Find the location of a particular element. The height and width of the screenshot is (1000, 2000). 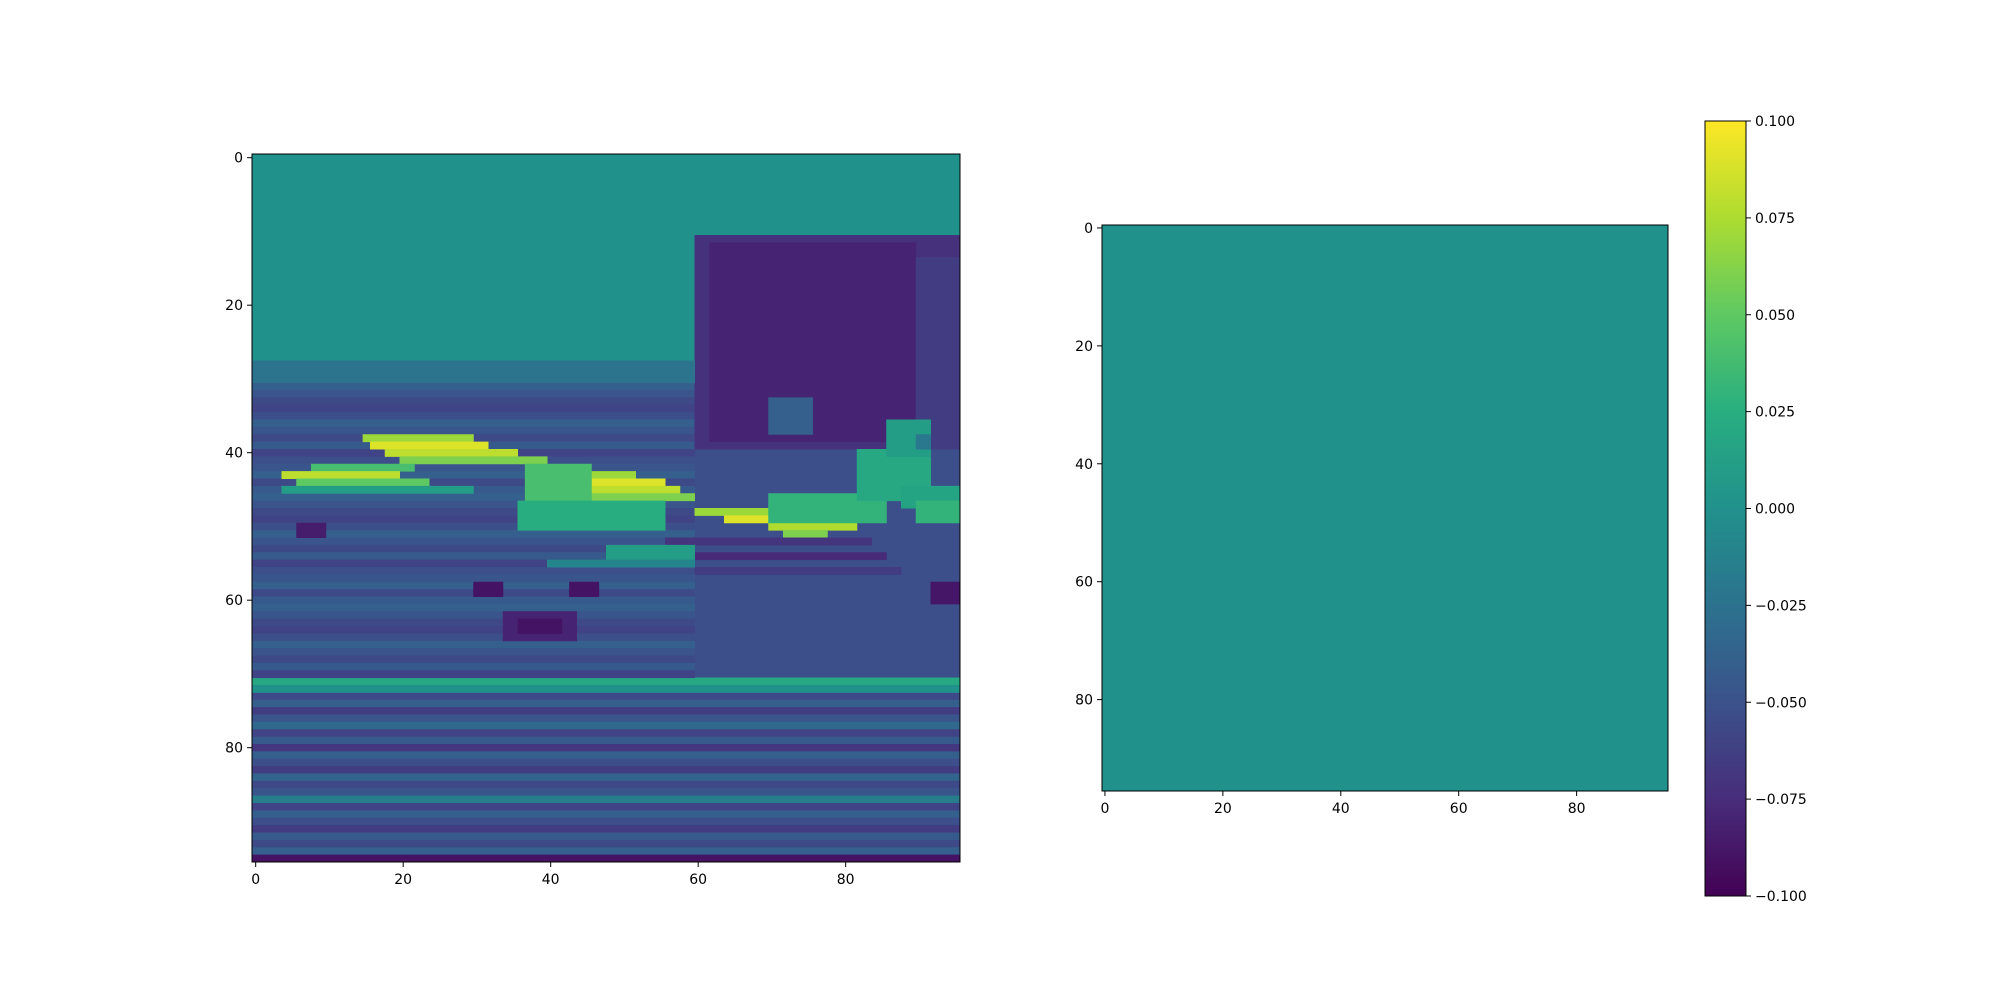

right-x-tick-label: 20 is located at coordinates (1223, 809).